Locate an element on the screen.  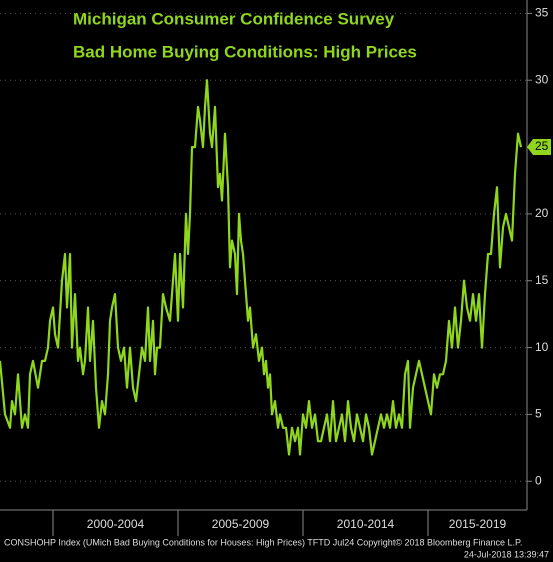
x-tick-label: 2005-2009 is located at coordinates (241, 524).